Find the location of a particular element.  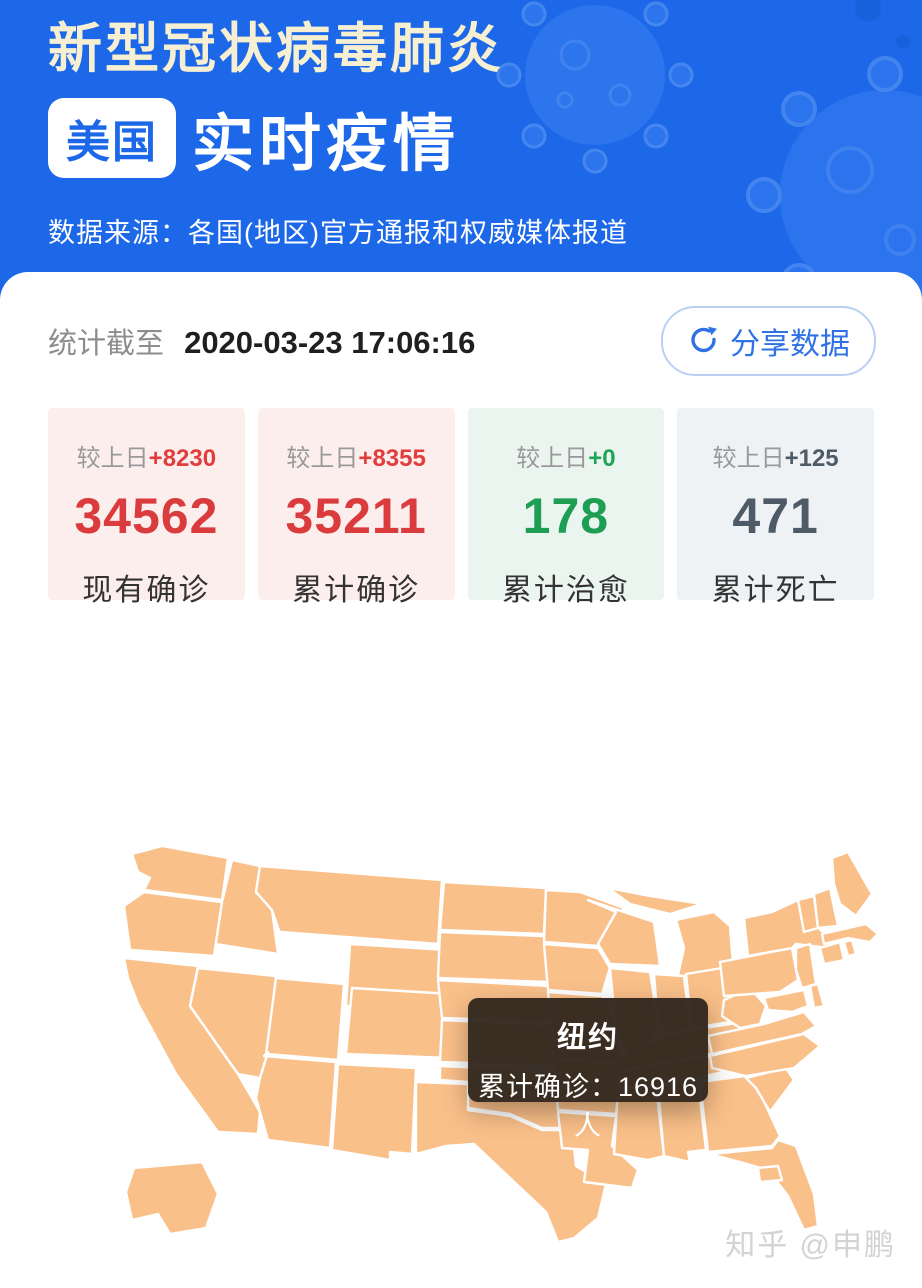

state-MD is located at coordinates (786, 1001).